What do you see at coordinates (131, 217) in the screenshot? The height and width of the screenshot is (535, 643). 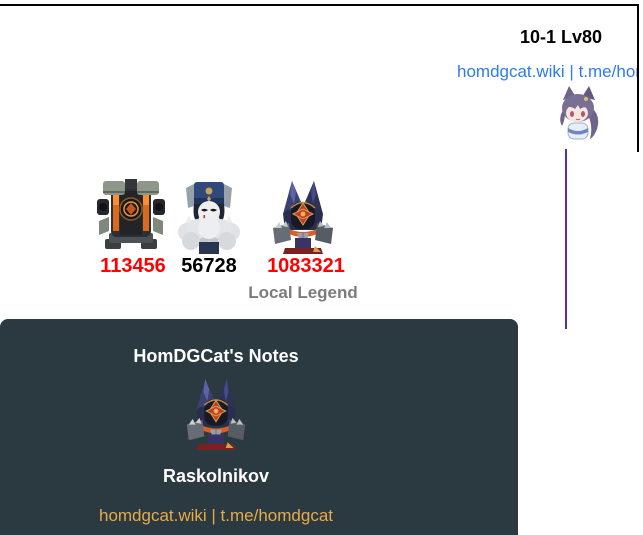 I see `turret-mek-icon` at bounding box center [131, 217].